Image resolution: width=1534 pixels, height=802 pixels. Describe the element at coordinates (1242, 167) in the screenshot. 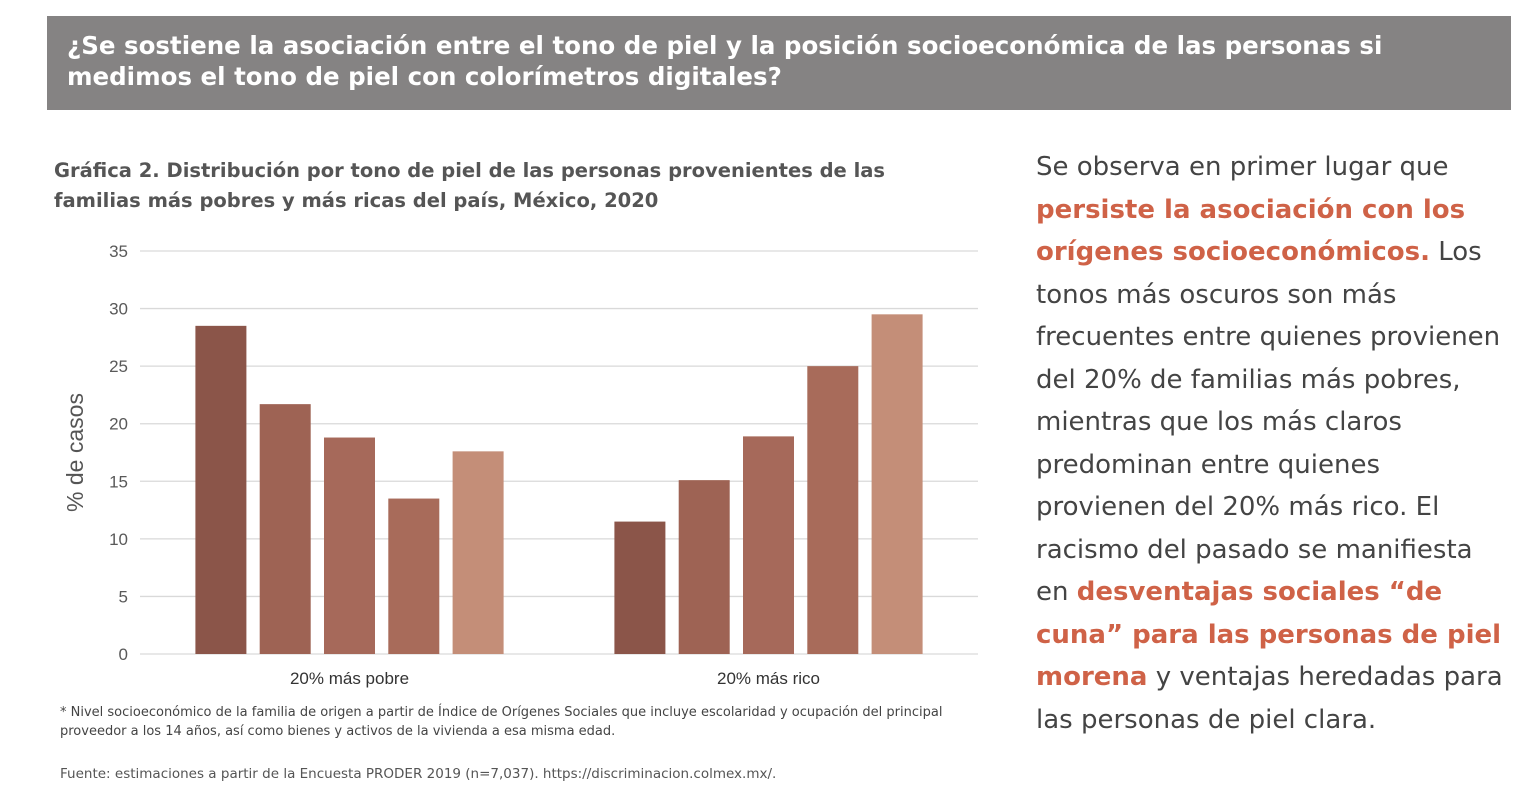

I see `side-text-part-1: Se observa en primer lugar que` at that location.